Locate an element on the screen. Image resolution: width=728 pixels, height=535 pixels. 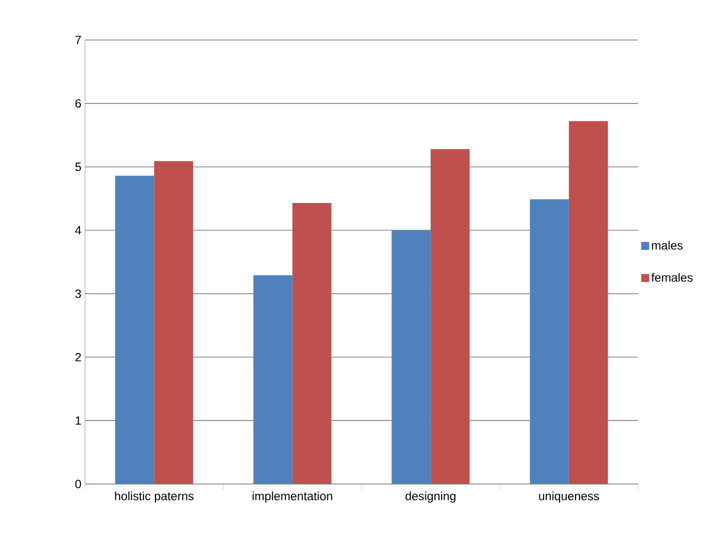
y-tick-label: 4 is located at coordinates (78, 230).